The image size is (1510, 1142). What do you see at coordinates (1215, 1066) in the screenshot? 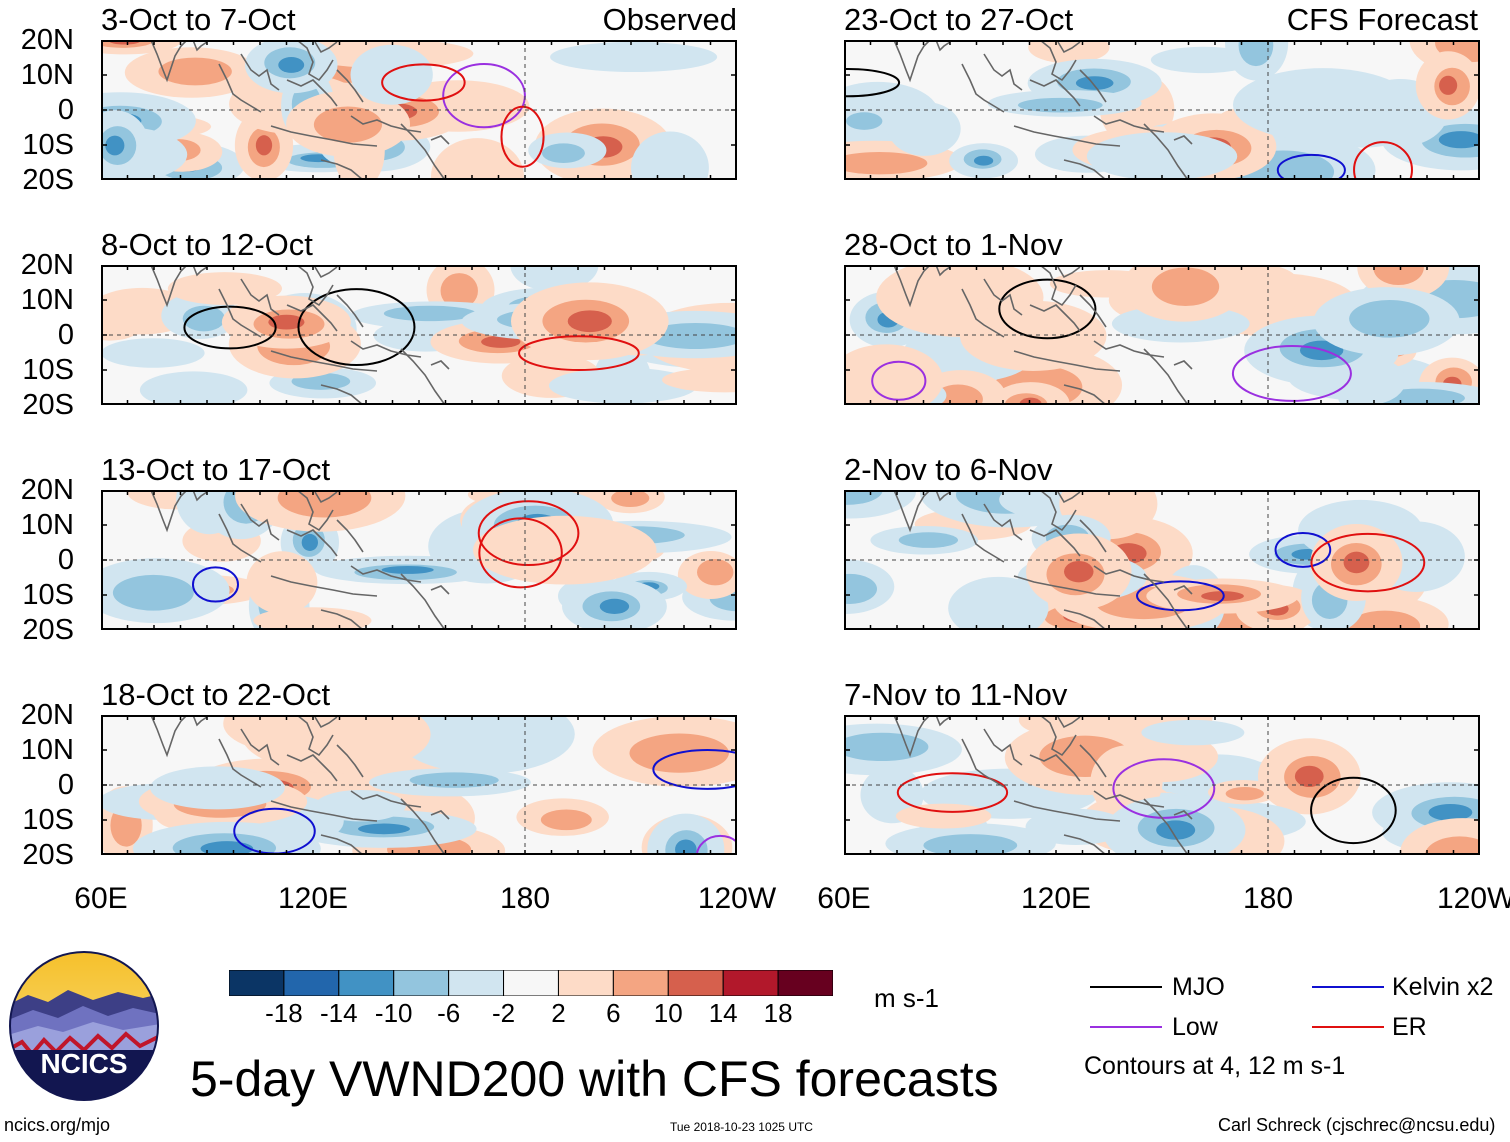
I see `legend-note: Contours at 4, 12 m s-1` at bounding box center [1215, 1066].